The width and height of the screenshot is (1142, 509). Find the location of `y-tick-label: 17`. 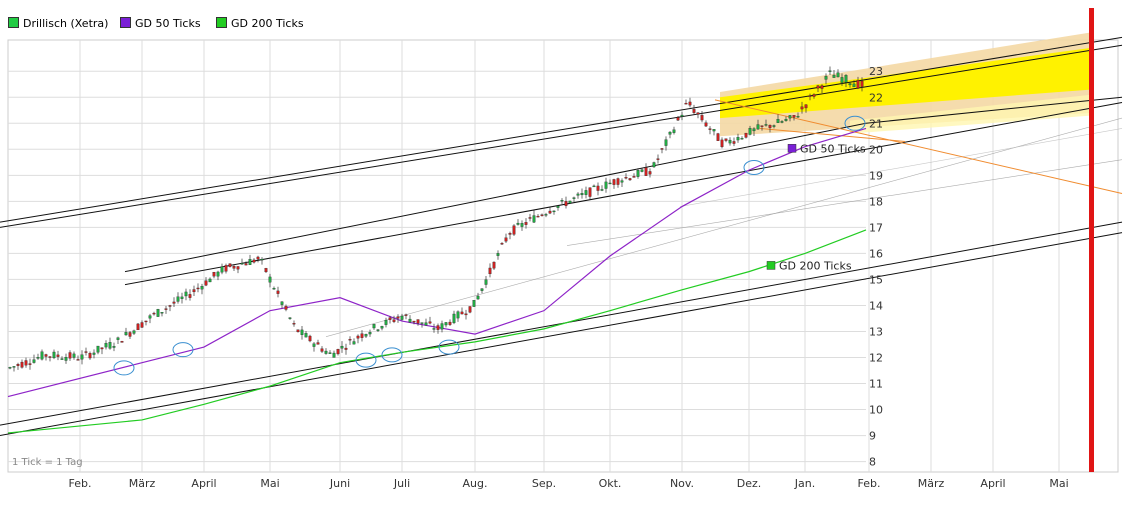

y-tick-label: 17 is located at coordinates (876, 227).